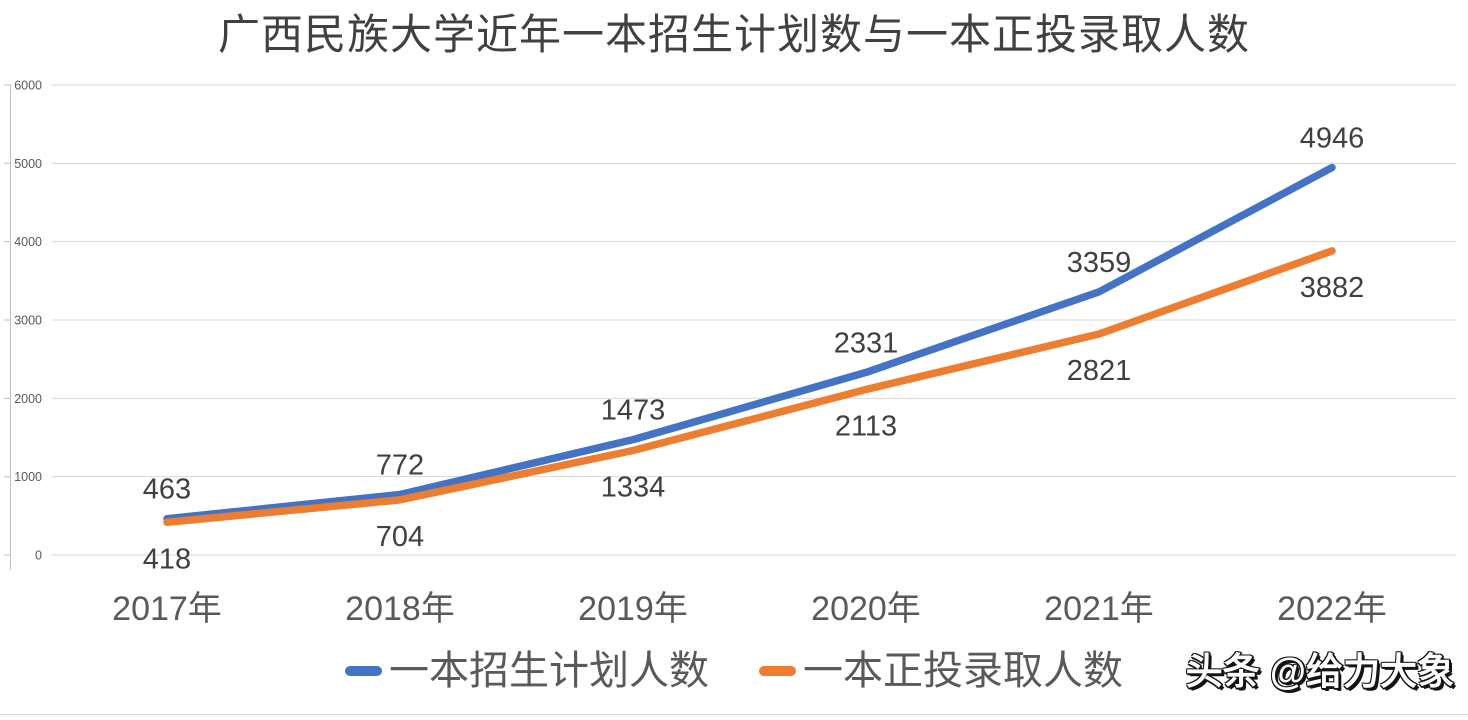  What do you see at coordinates (866, 426) in the screenshot?
I see `data-label-series1: 2113` at bounding box center [866, 426].